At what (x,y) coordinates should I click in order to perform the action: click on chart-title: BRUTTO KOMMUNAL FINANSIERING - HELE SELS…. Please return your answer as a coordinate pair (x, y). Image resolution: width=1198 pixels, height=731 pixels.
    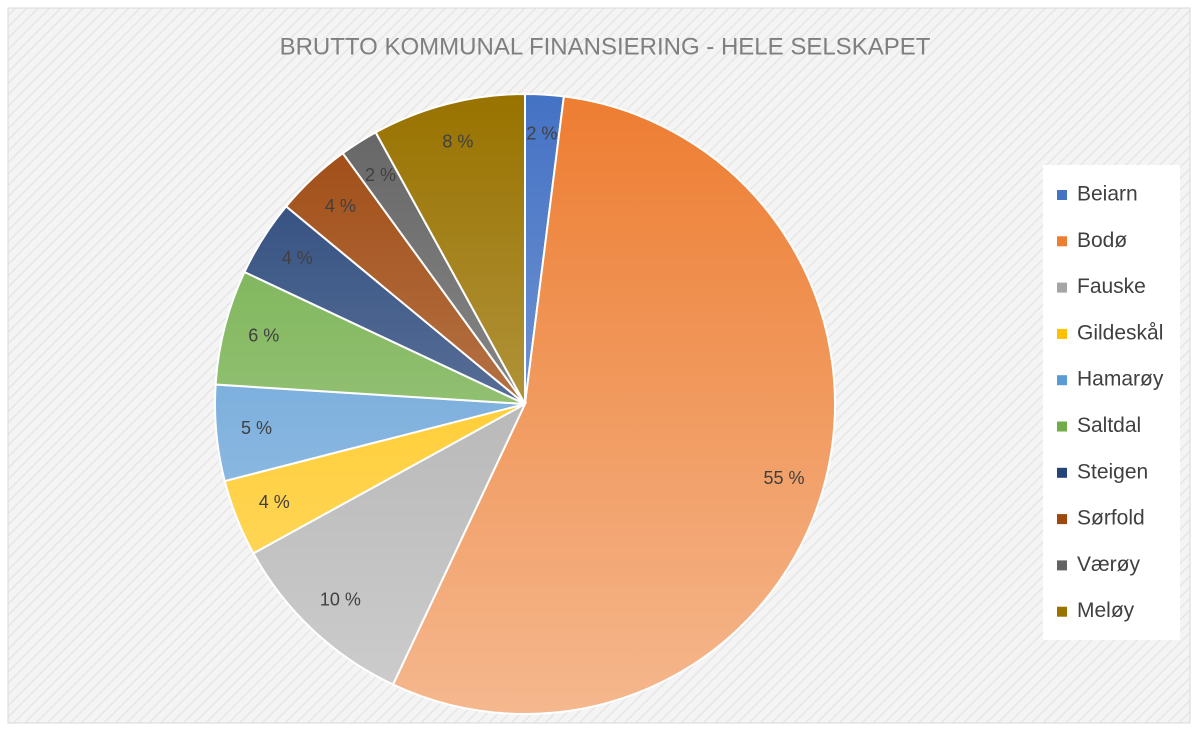
    Looking at the image, I should click on (605, 46).